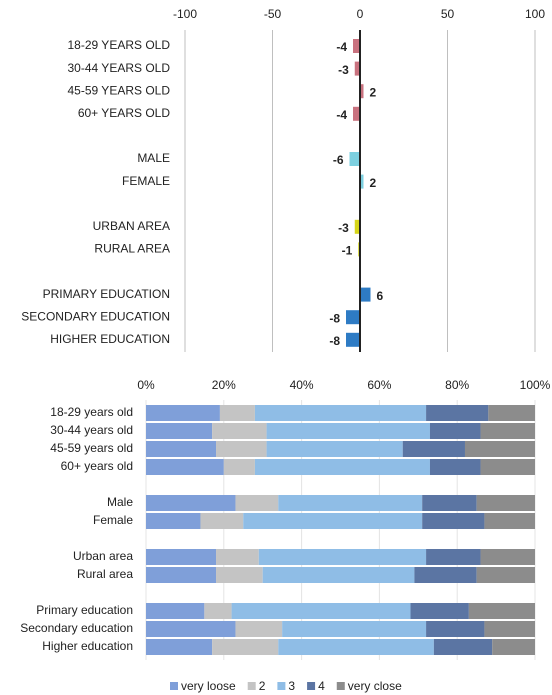  What do you see at coordinates (91, 412) in the screenshot?
I see `category-label: 18-29 years old` at bounding box center [91, 412].